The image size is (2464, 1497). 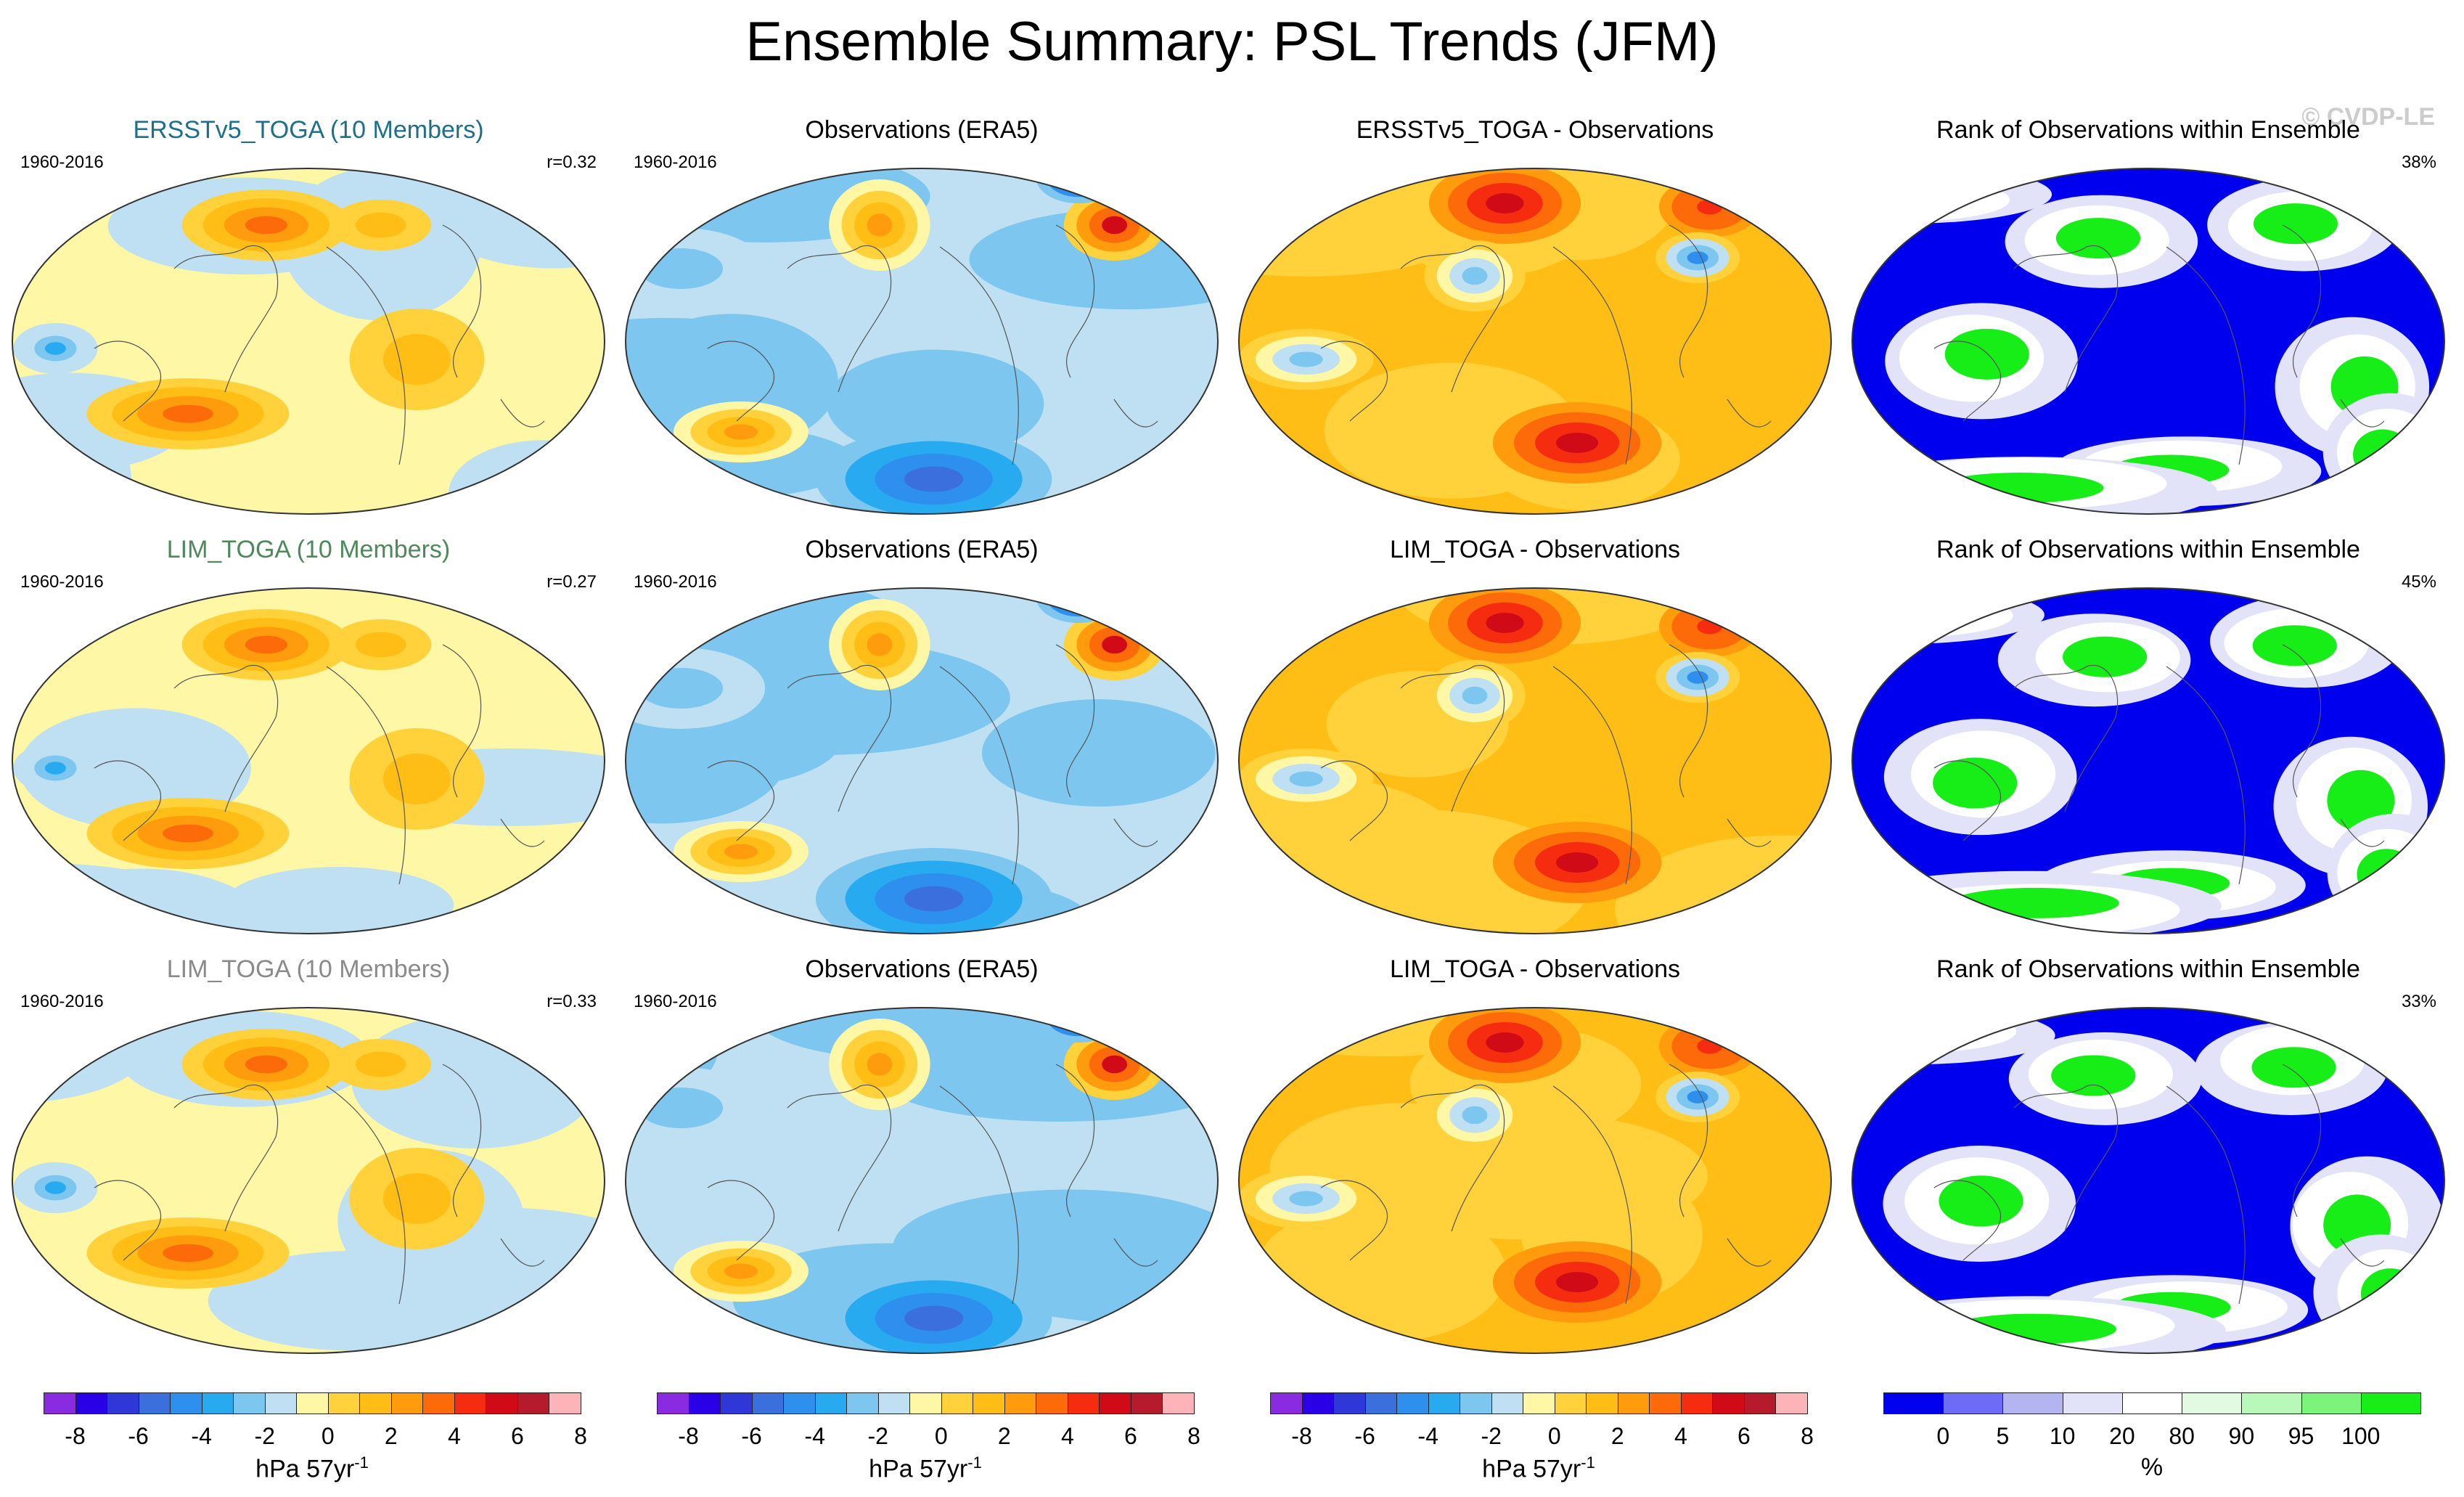 What do you see at coordinates (572, 162) in the screenshot?
I see `panel-stat: r=0.32` at bounding box center [572, 162].